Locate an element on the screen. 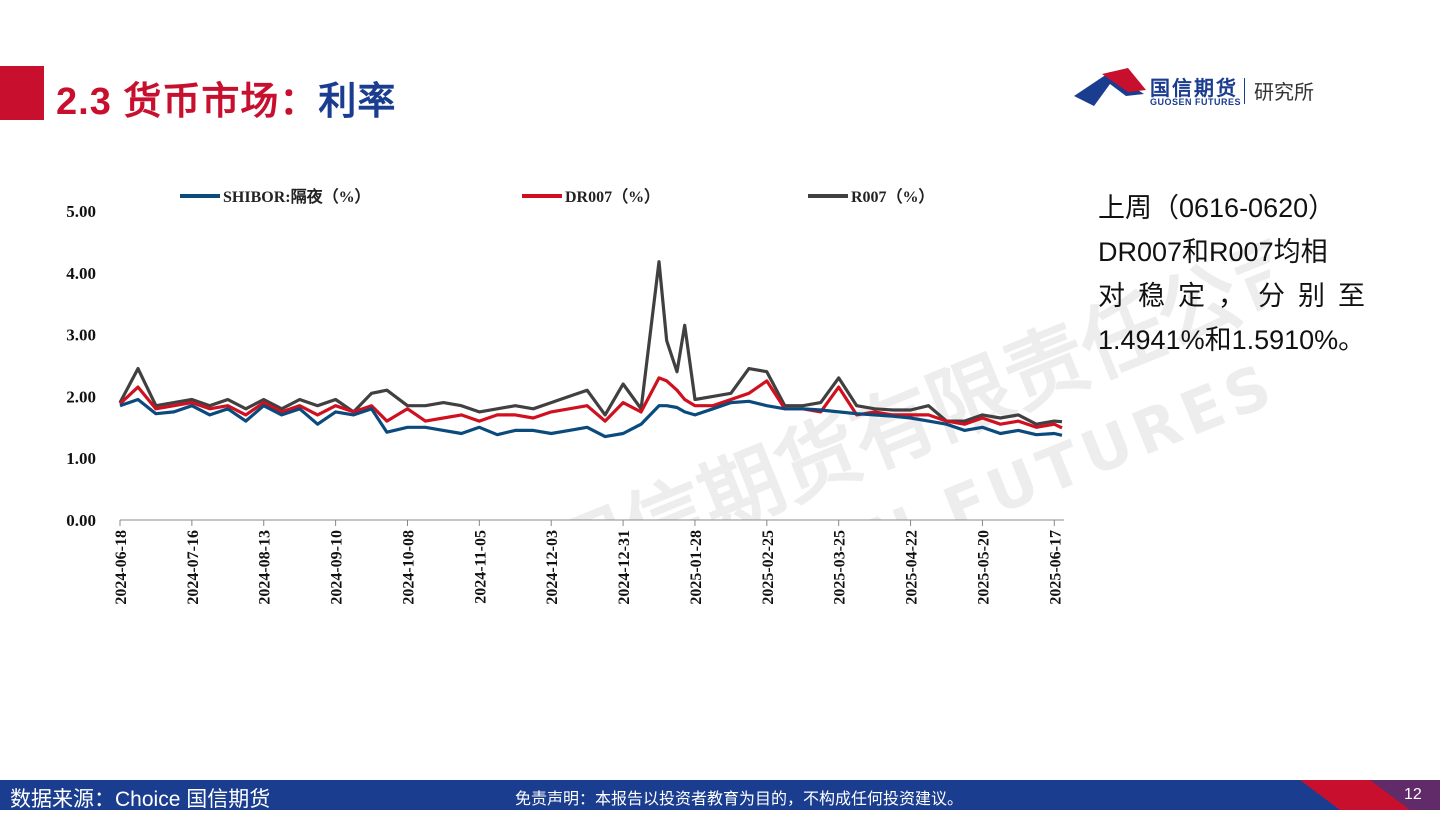 The width and height of the screenshot is (1440, 813). footer-source: 数据来源：Choice 国信期货 is located at coordinates (140, 799).